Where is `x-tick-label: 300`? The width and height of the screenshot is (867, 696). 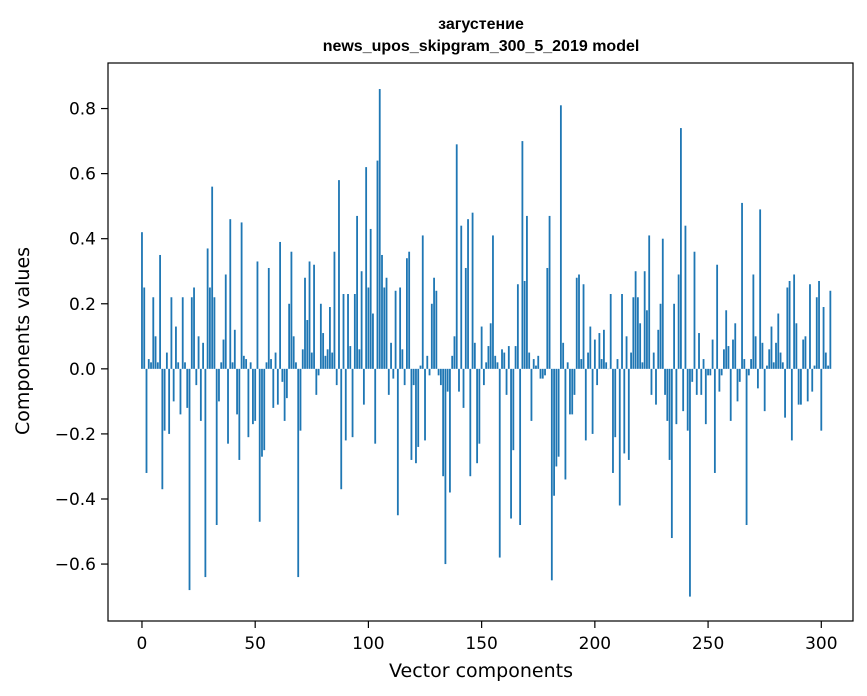
x-tick-label: 300 is located at coordinates (821, 644).